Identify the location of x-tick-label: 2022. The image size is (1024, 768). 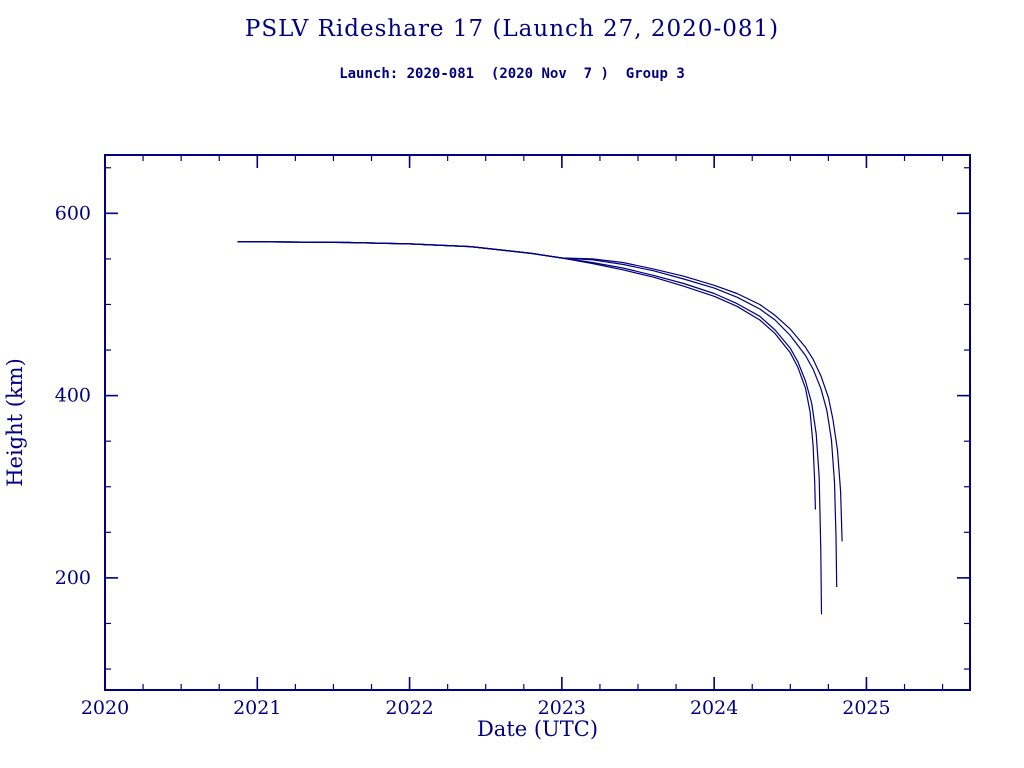
(409, 708).